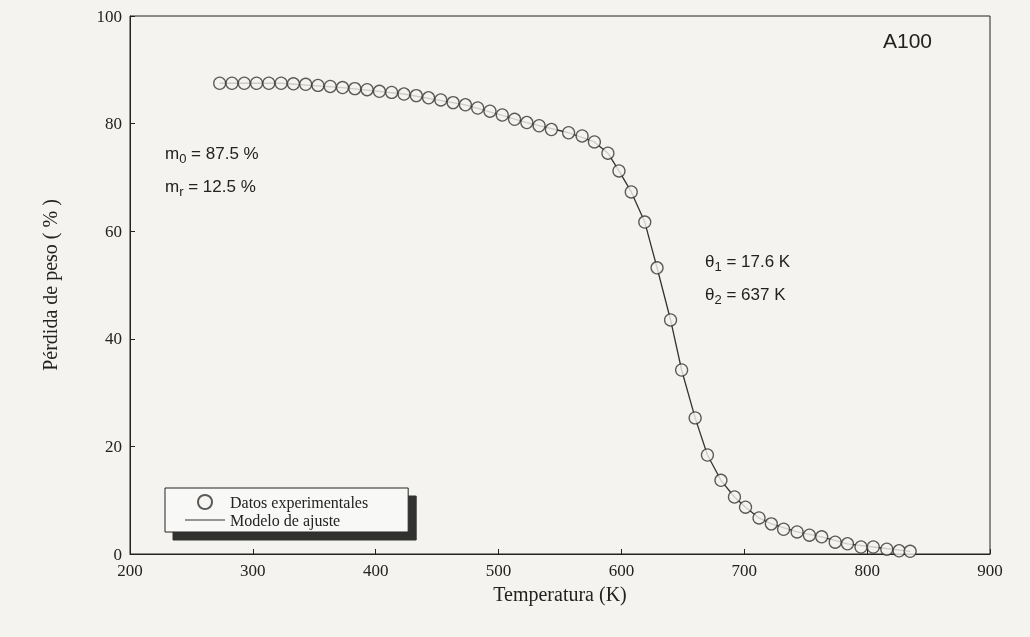  What do you see at coordinates (907, 40) in the screenshot?
I see `annotation: A100` at bounding box center [907, 40].